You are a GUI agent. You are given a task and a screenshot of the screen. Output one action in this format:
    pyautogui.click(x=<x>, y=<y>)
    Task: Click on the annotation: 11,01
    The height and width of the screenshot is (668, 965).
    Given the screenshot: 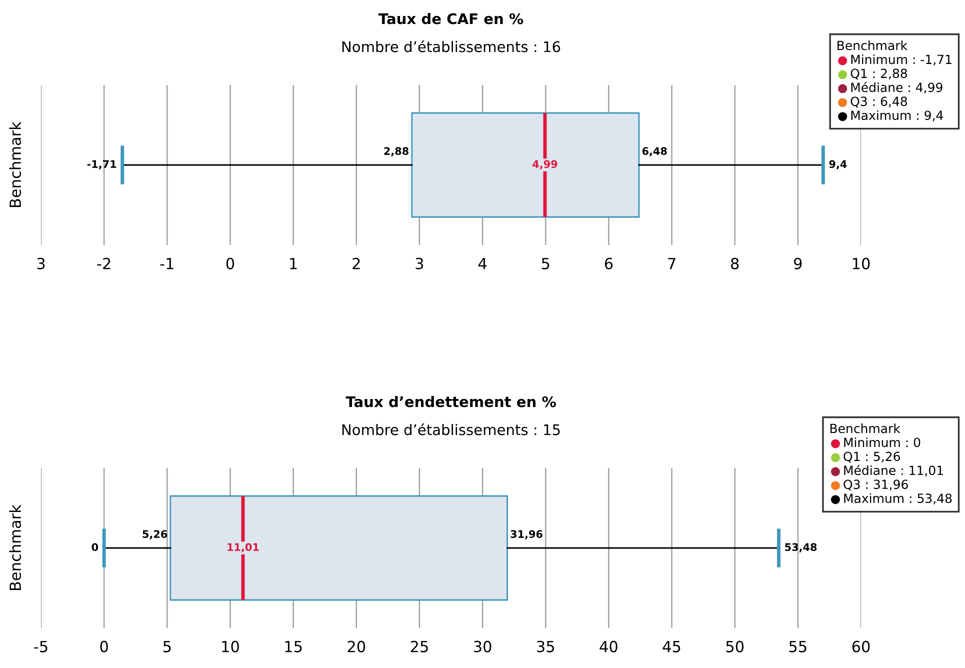 What is the action you would take?
    pyautogui.click(x=243, y=547)
    